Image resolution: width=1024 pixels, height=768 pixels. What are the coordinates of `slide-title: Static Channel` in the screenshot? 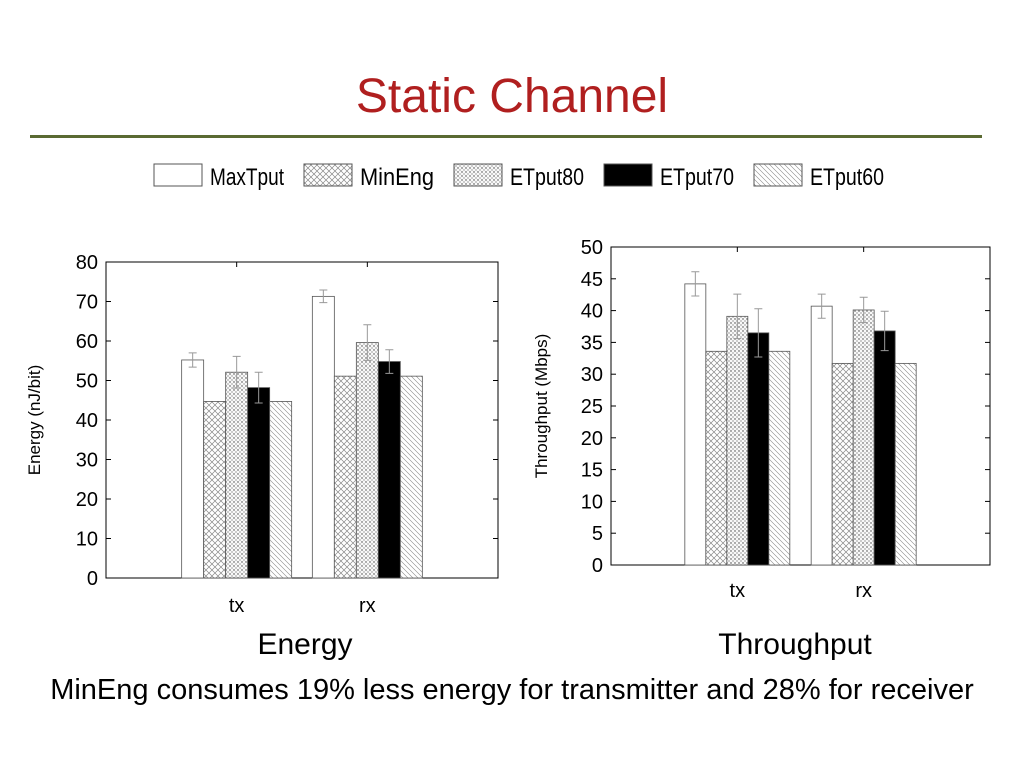 It's located at (512, 96).